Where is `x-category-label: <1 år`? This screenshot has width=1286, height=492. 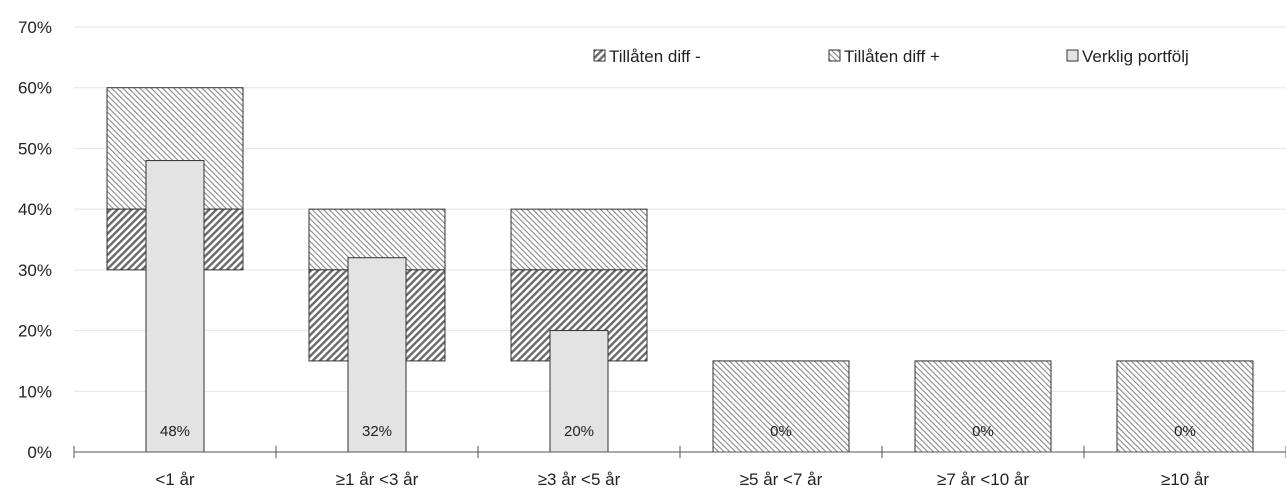
x-category-label: <1 år is located at coordinates (175, 479).